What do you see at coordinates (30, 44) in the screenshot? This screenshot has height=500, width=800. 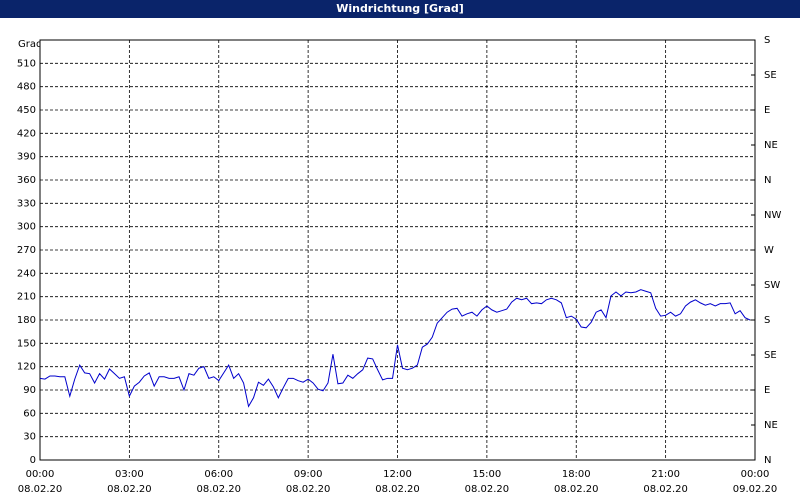 I see `y-axis-label: Grad` at bounding box center [30, 44].